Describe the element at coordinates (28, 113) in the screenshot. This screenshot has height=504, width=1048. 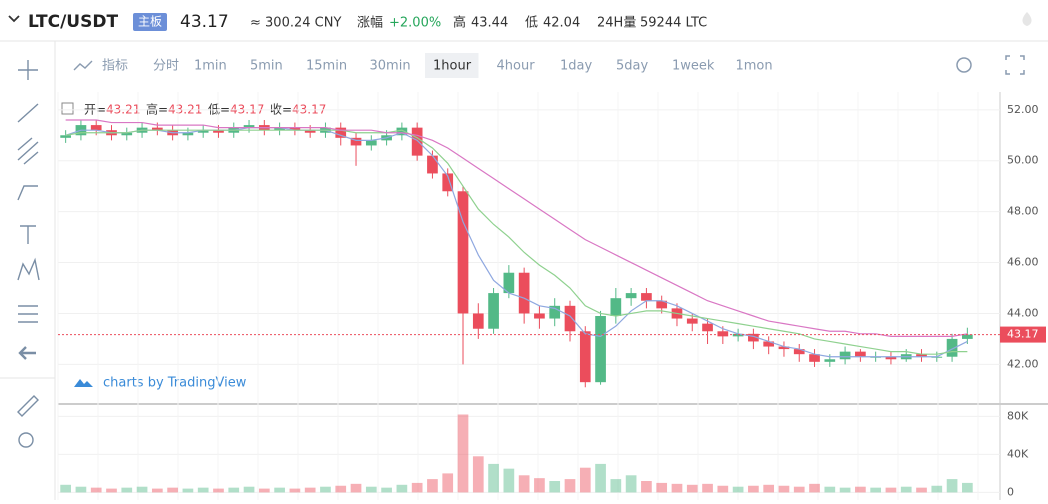
I see `line-tool` at that location.